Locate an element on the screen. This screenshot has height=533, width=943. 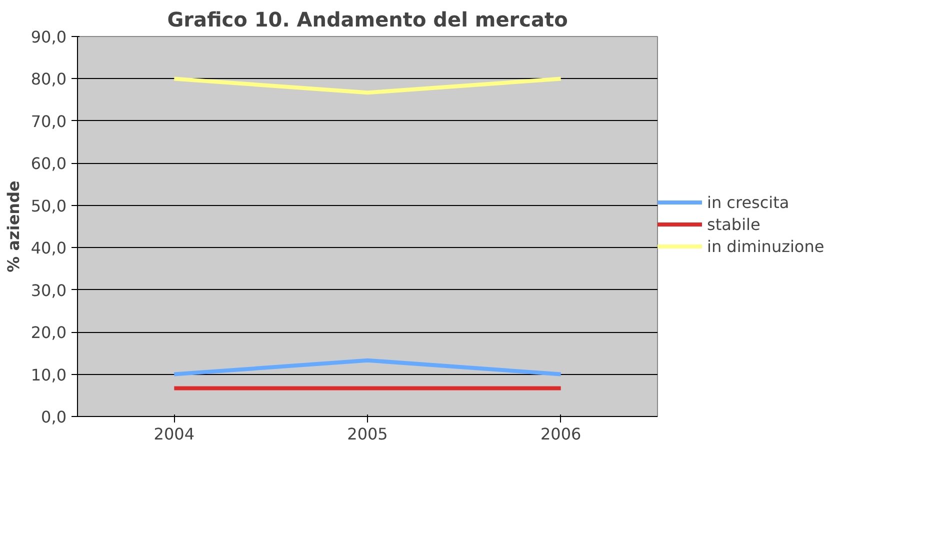
y-tick-label: 10,0 is located at coordinates (48, 374).